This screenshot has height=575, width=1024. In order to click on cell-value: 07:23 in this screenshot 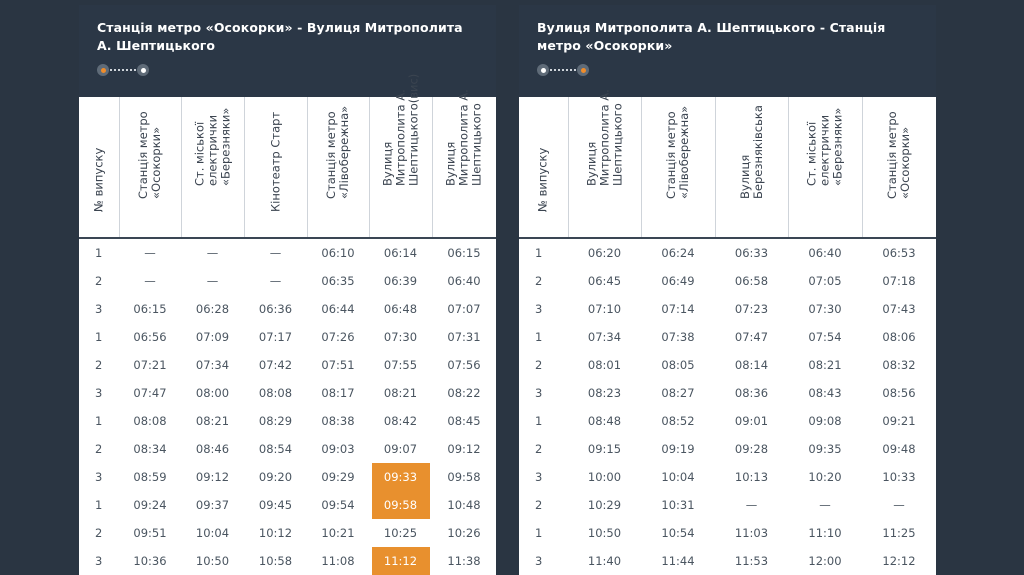, I will do `click(751, 309)`.